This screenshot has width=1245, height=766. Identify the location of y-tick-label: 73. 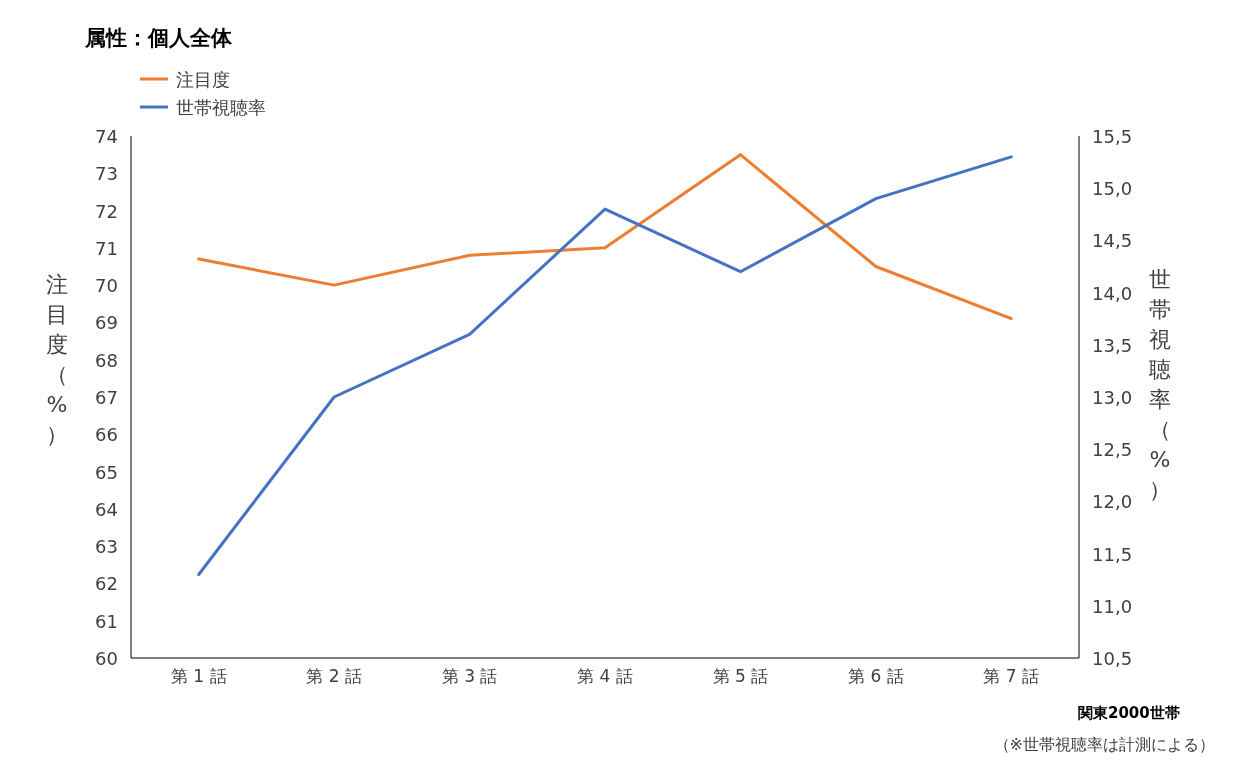
(106, 174).